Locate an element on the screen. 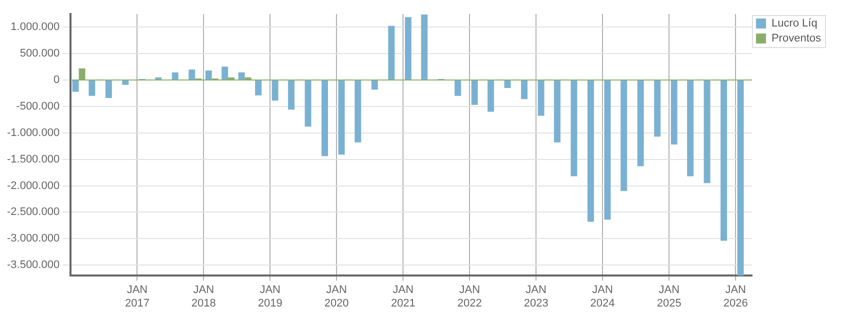  x-tick-label: JAN 2017 is located at coordinates (137, 297).